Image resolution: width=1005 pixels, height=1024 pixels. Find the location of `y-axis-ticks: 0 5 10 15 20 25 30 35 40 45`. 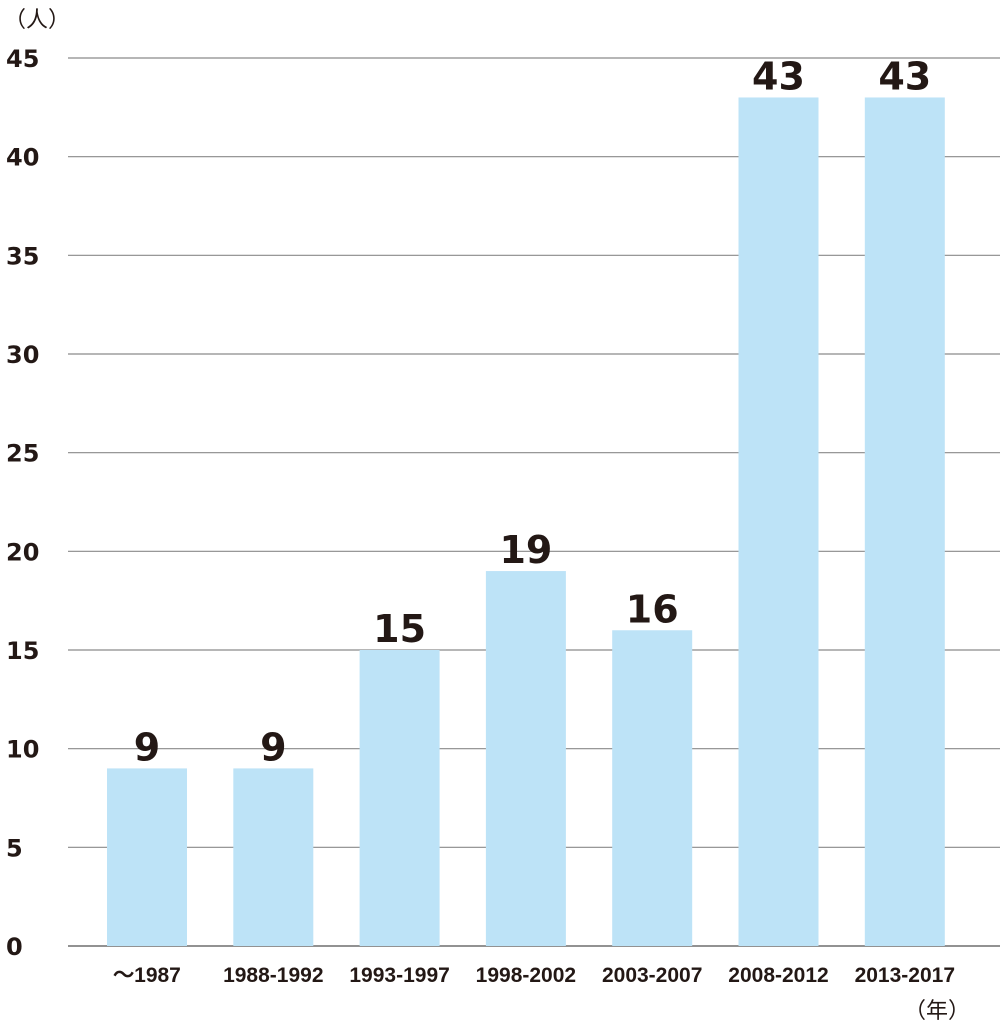

y-axis-ticks: 0 5 10 15 20 25 30 35 40 45 is located at coordinates (22, 503).